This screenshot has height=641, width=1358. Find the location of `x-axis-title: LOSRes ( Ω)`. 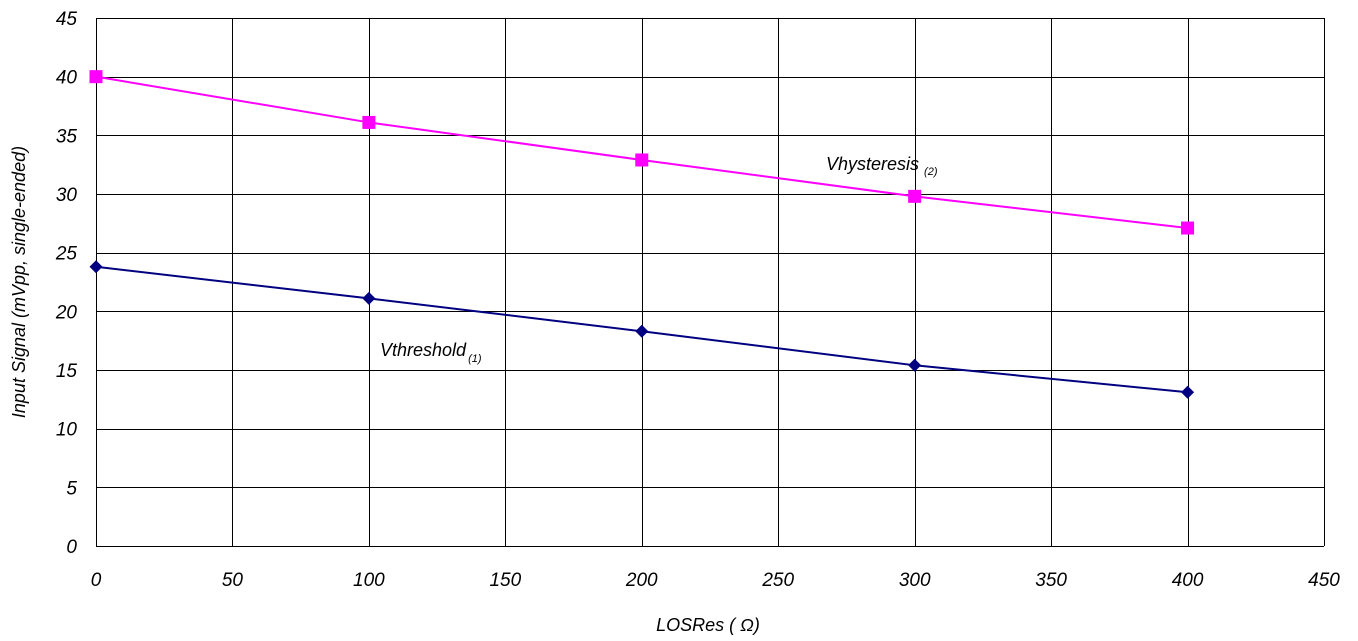

x-axis-title: LOSRes ( Ω) is located at coordinates (708, 625).